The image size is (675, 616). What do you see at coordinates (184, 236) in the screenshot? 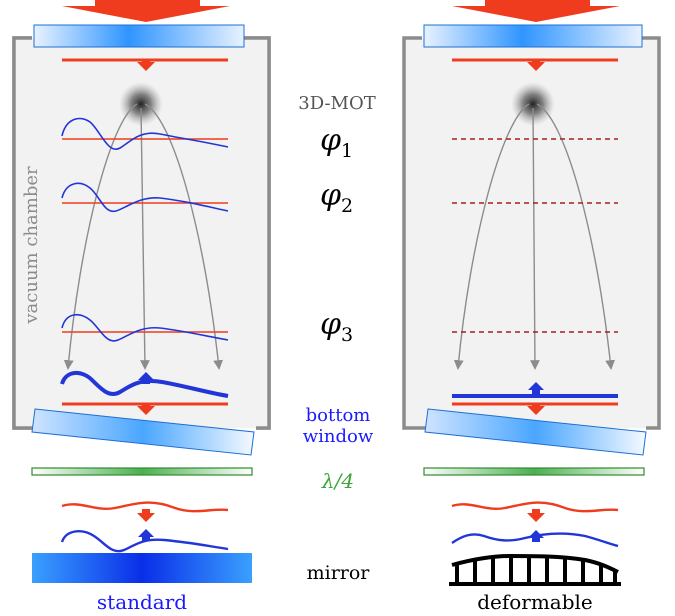
I see `left-trajectory-right` at bounding box center [184, 236].